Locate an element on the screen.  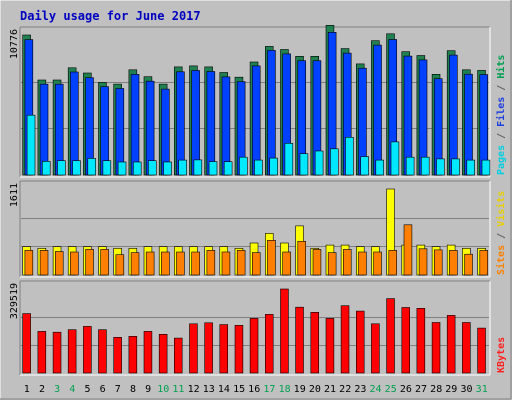
x-tick-label: 14 is located at coordinates (224, 389).